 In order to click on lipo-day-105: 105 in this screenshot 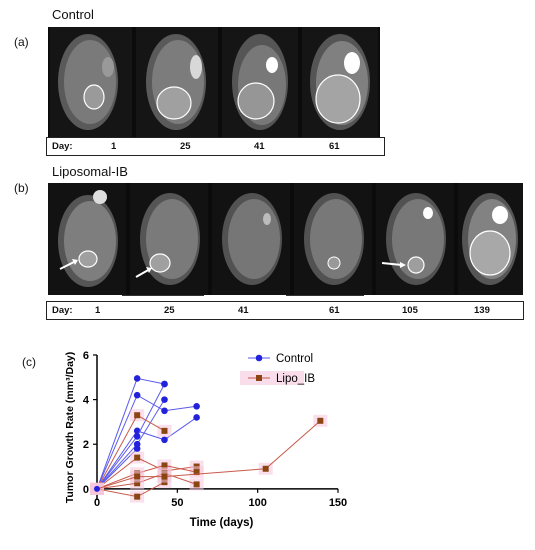, I will do `click(410, 310)`.